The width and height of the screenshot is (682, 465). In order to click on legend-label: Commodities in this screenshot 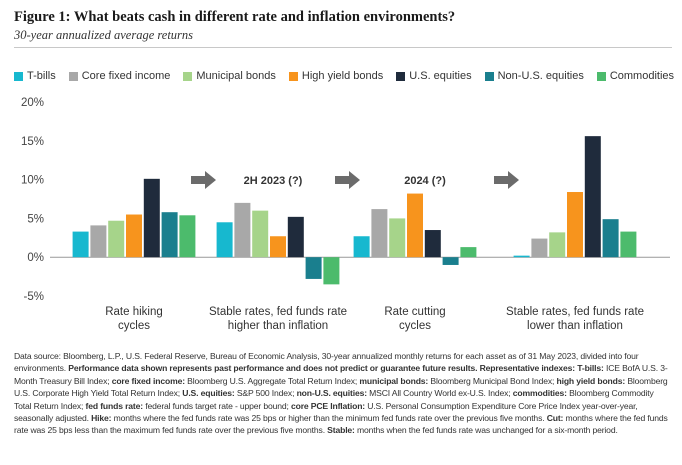, I will do `click(642, 76)`.